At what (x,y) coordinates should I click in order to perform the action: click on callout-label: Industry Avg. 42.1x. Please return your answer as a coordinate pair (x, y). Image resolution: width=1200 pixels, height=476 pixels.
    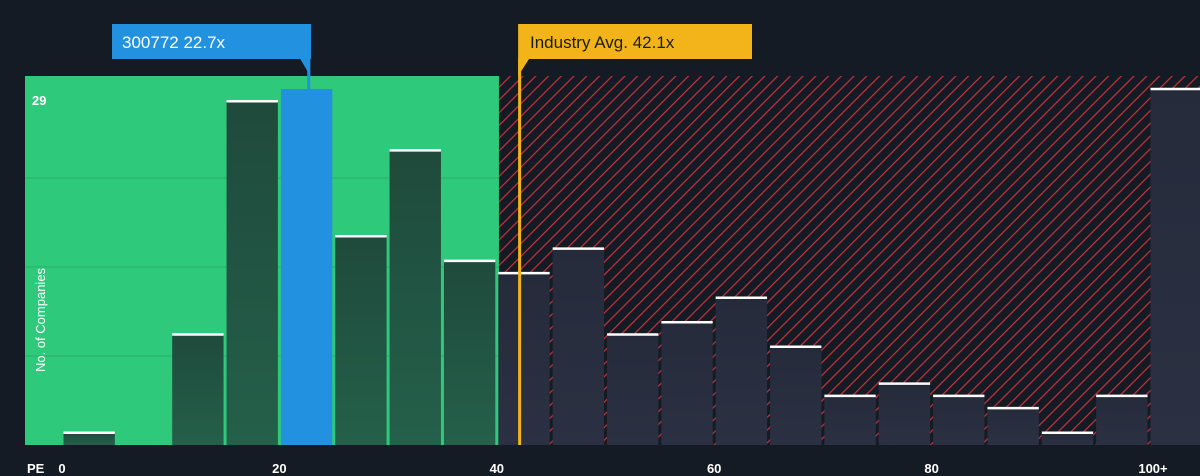
    Looking at the image, I should click on (602, 42).